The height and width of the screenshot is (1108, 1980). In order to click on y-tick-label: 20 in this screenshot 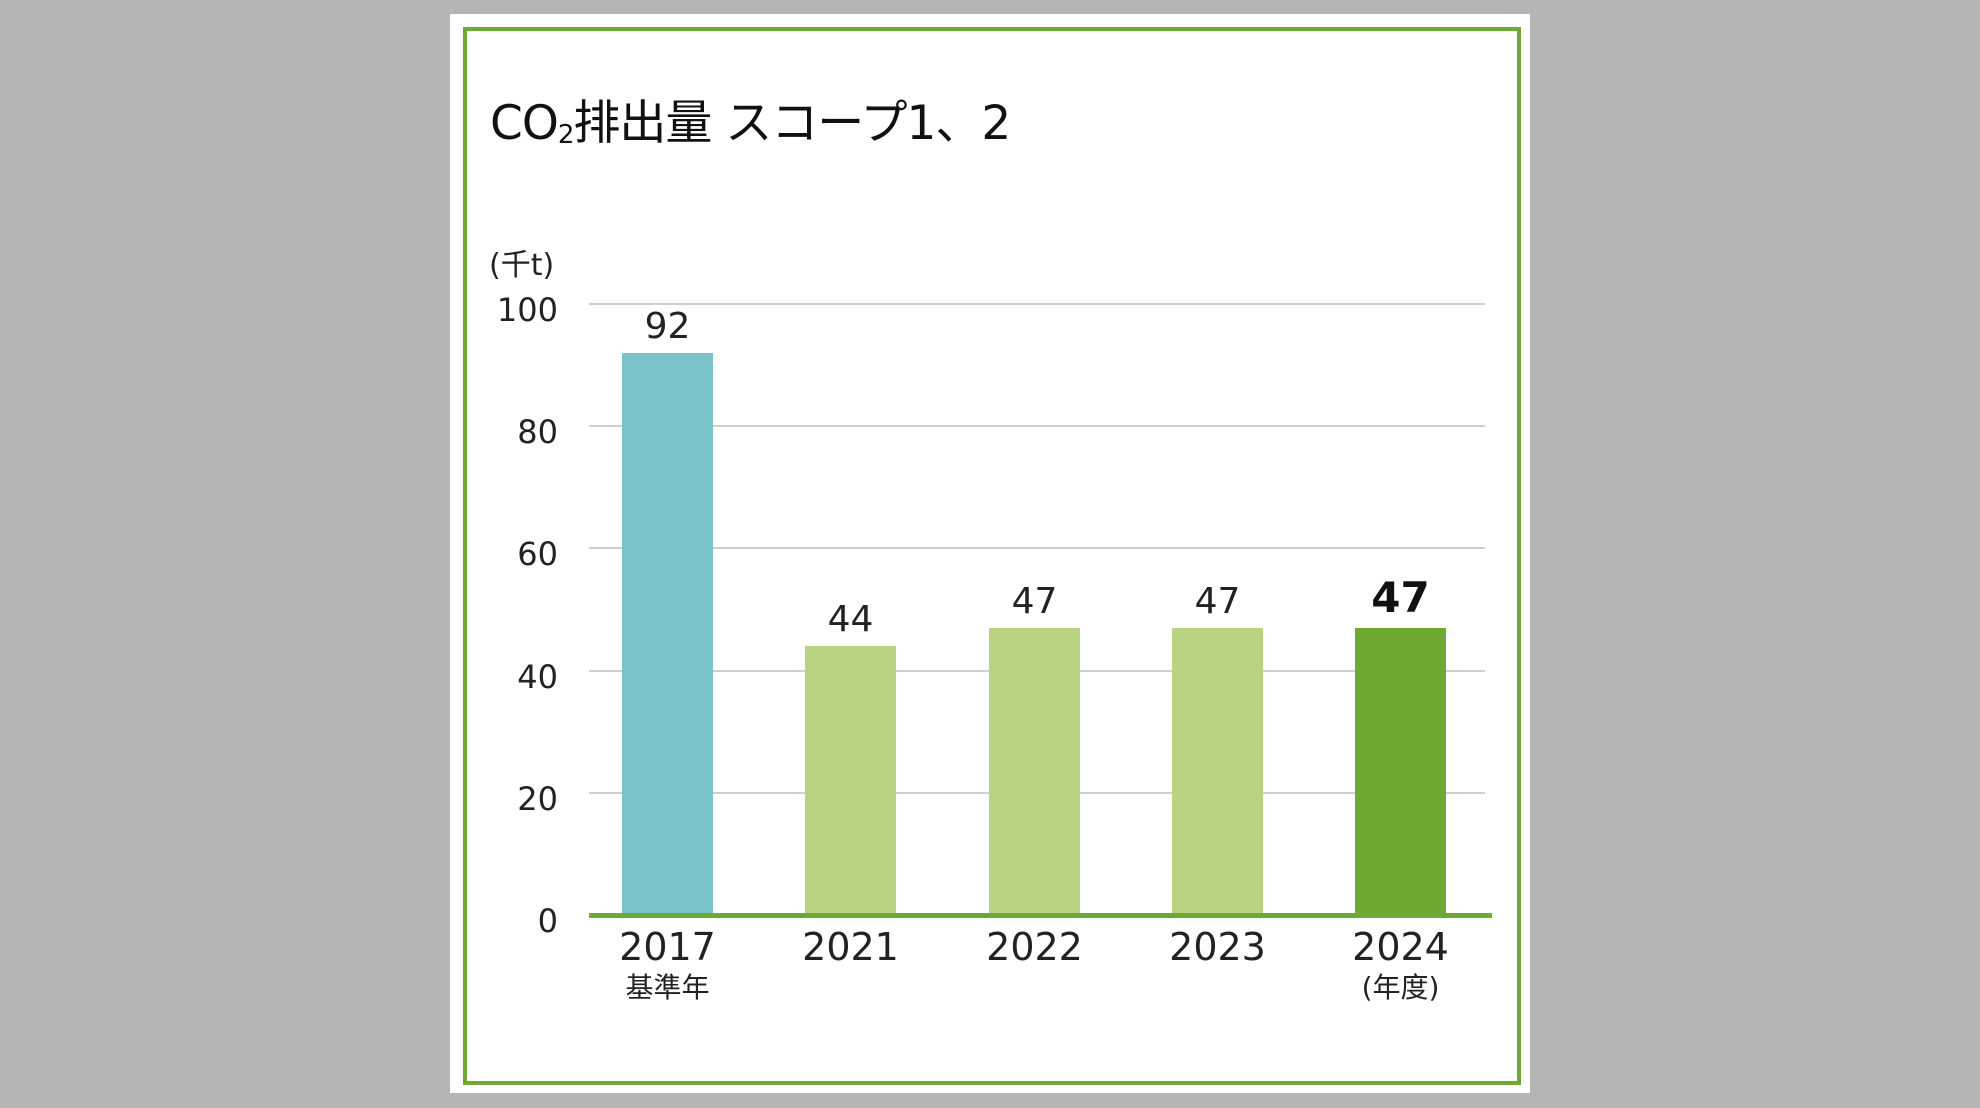, I will do `click(537, 798)`.